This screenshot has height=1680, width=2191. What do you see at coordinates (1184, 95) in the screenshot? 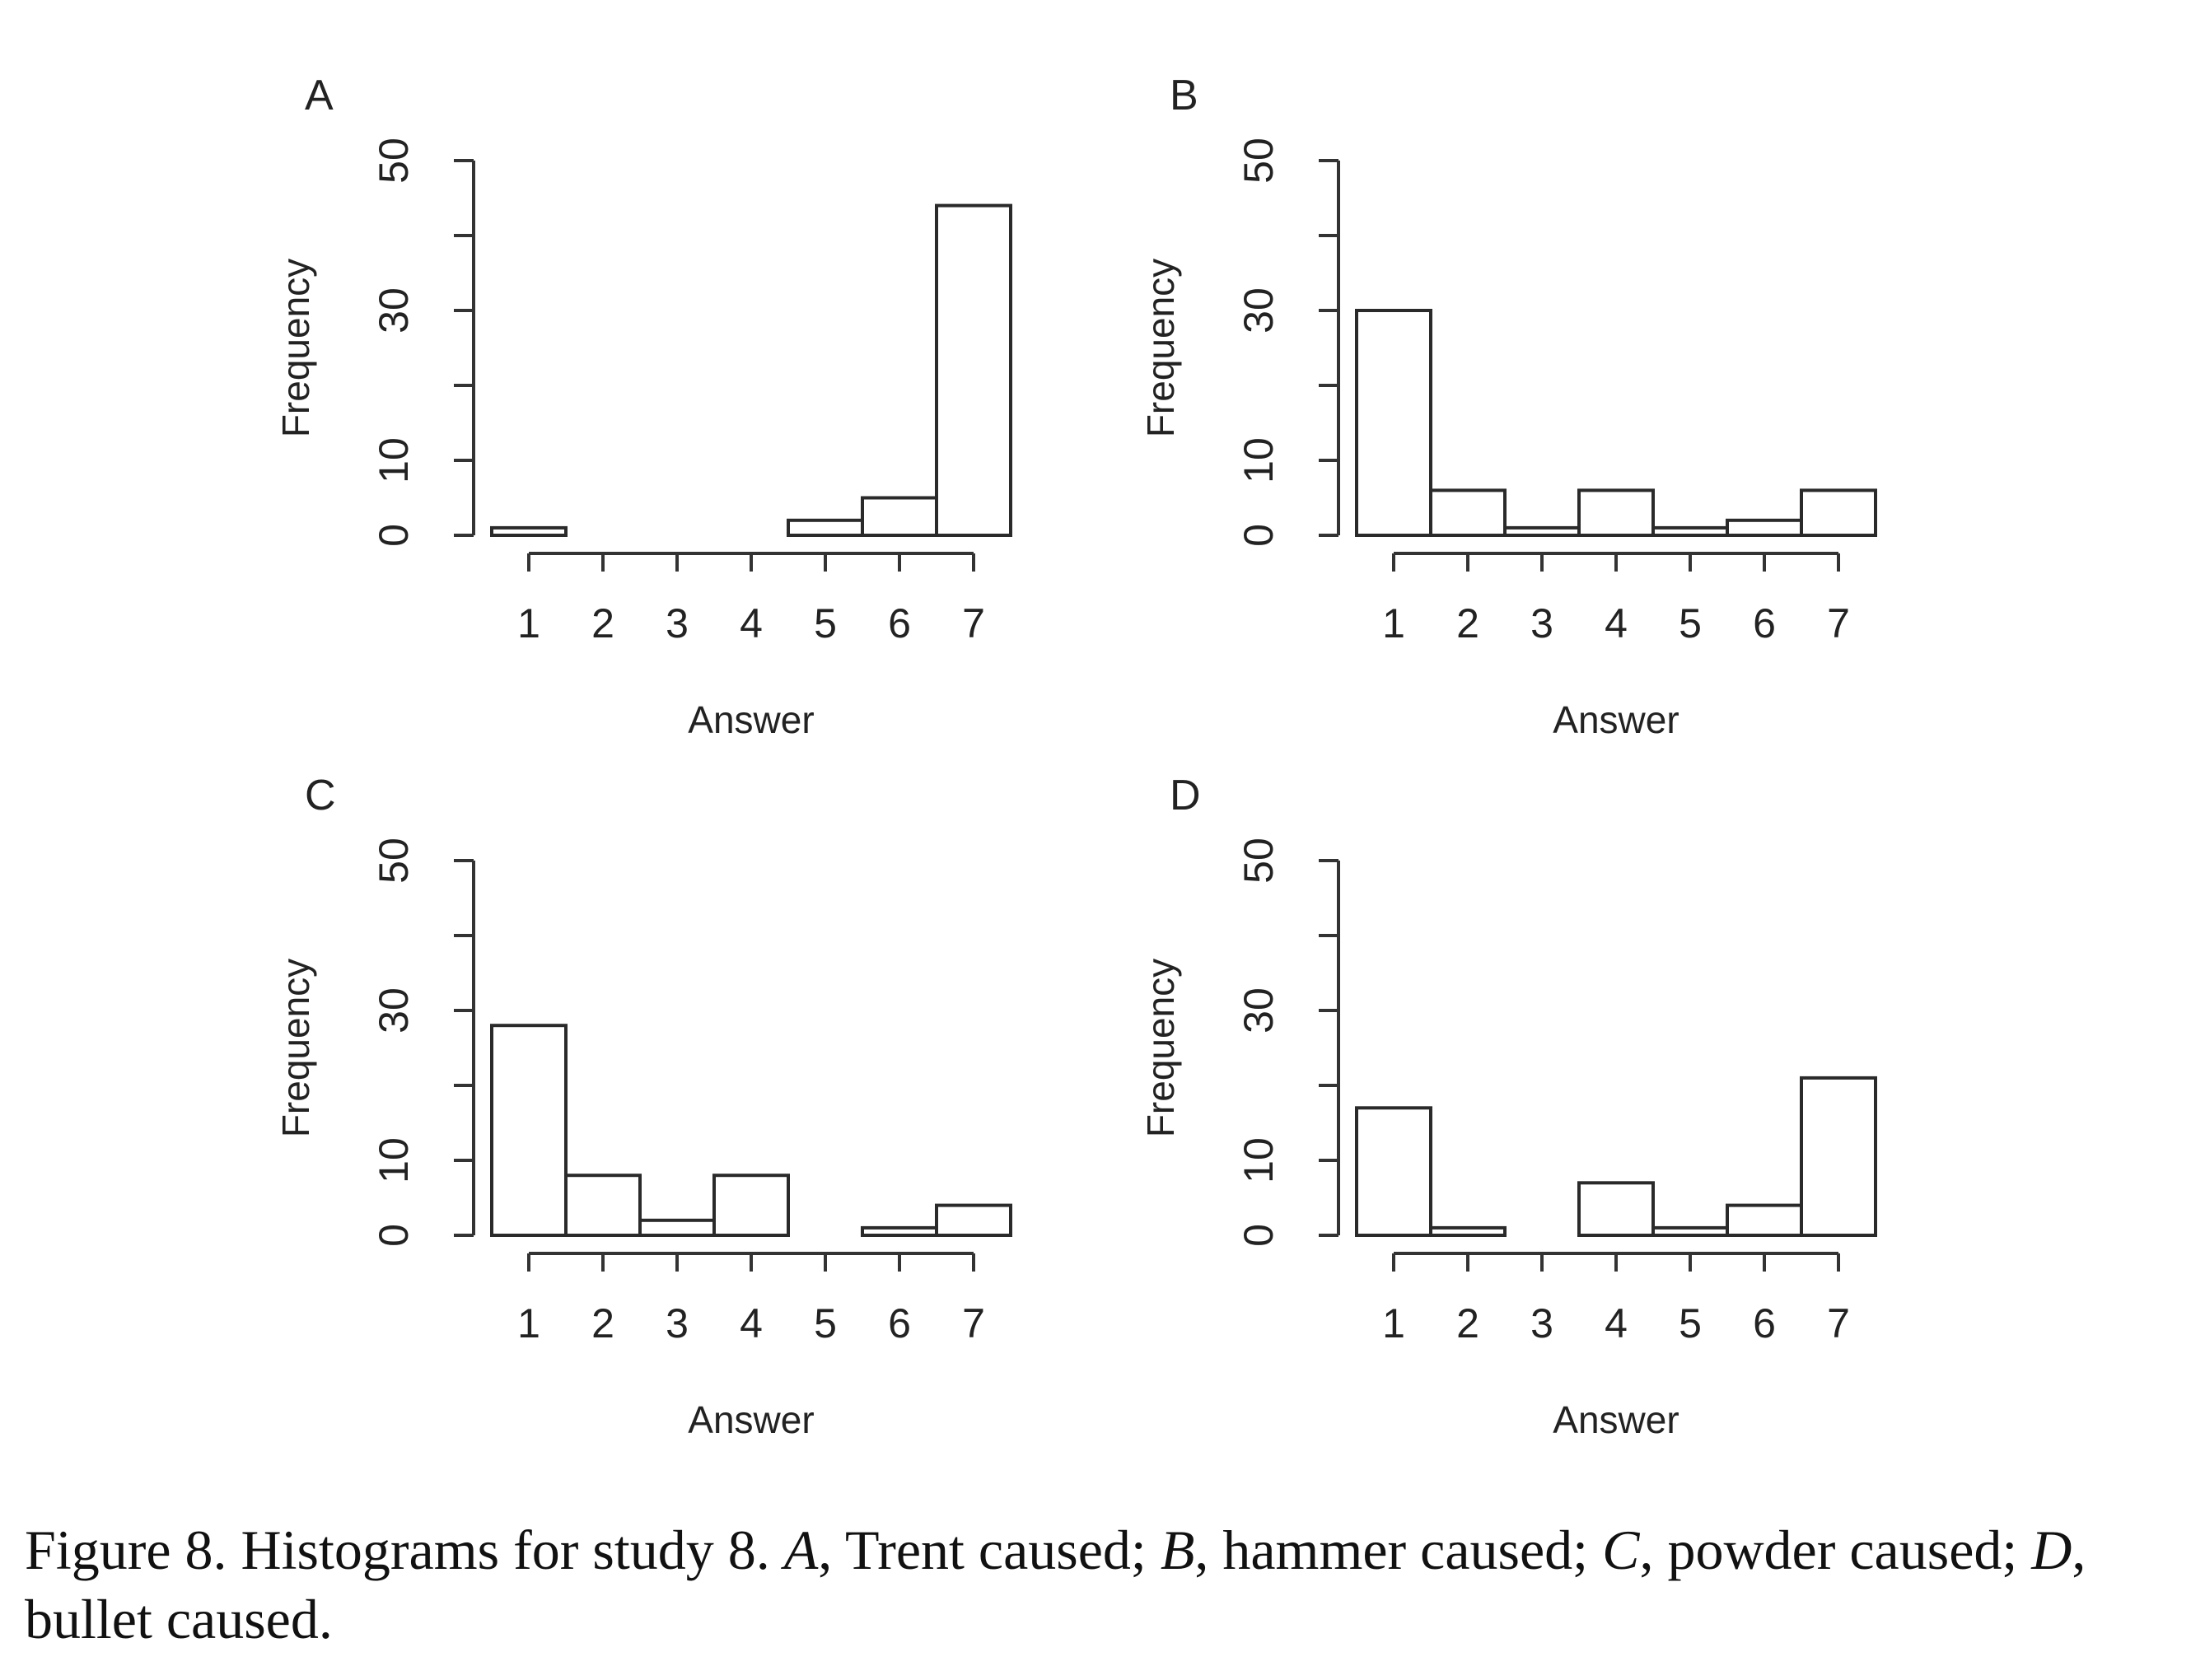
I see `panel-b-letter: B` at bounding box center [1184, 95].